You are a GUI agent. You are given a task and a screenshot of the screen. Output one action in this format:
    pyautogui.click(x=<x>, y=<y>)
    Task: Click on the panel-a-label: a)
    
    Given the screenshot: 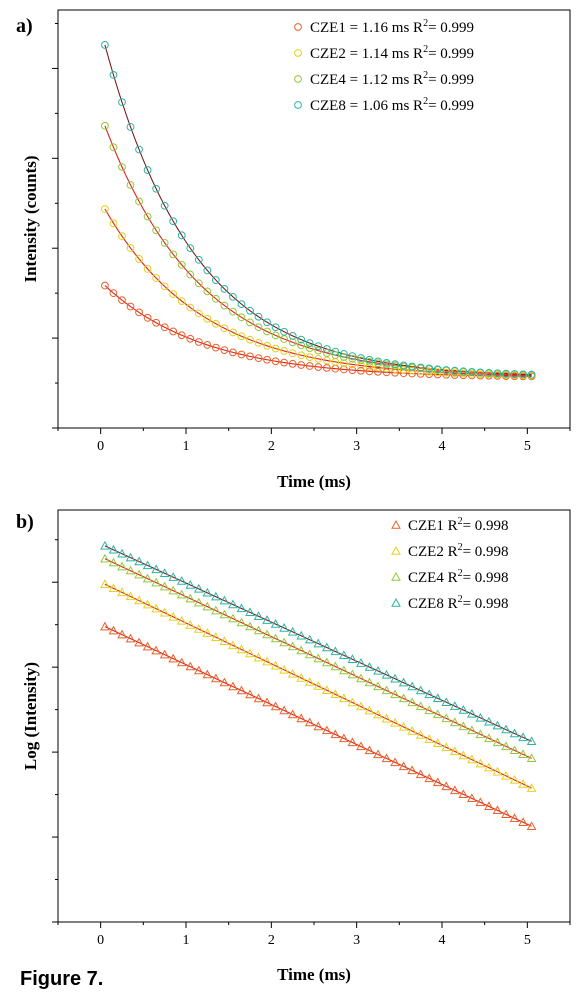 What is the action you would take?
    pyautogui.click(x=24, y=26)
    